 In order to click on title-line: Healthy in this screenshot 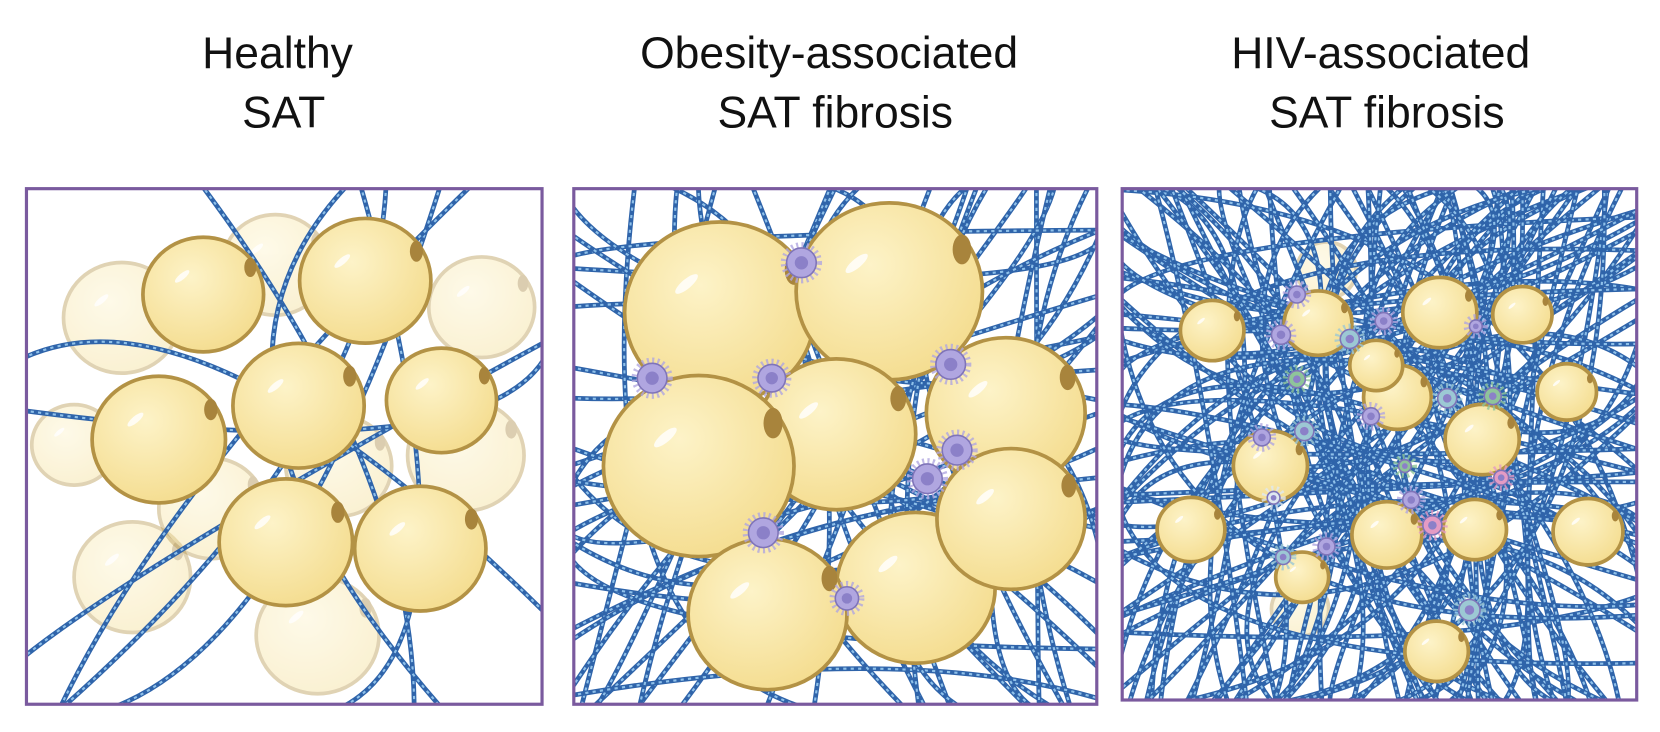, I will do `click(277, 53)`.